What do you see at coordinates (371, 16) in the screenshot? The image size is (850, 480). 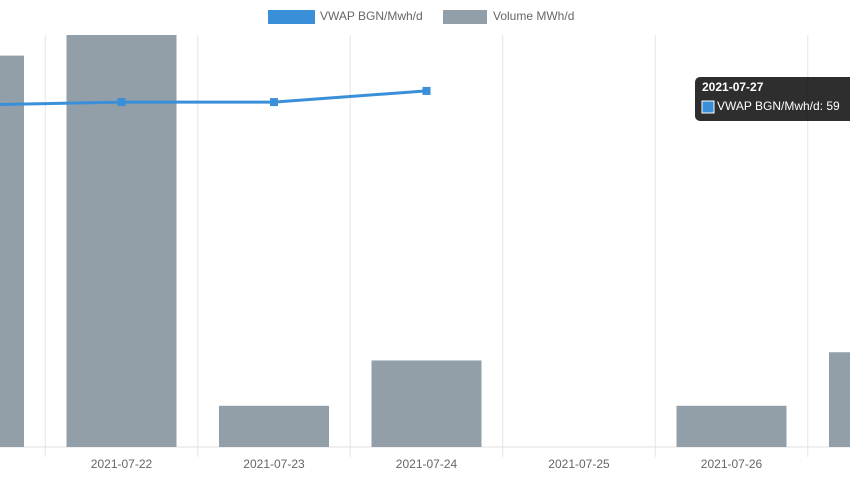 I see `legend-label: VWAP BGN/Mwh/d` at bounding box center [371, 16].